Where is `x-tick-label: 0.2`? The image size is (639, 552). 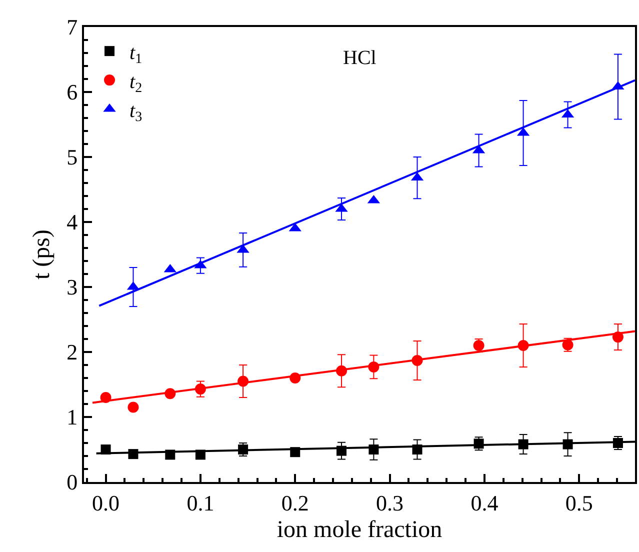 x-tick-label: 0.2 is located at coordinates (295, 503).